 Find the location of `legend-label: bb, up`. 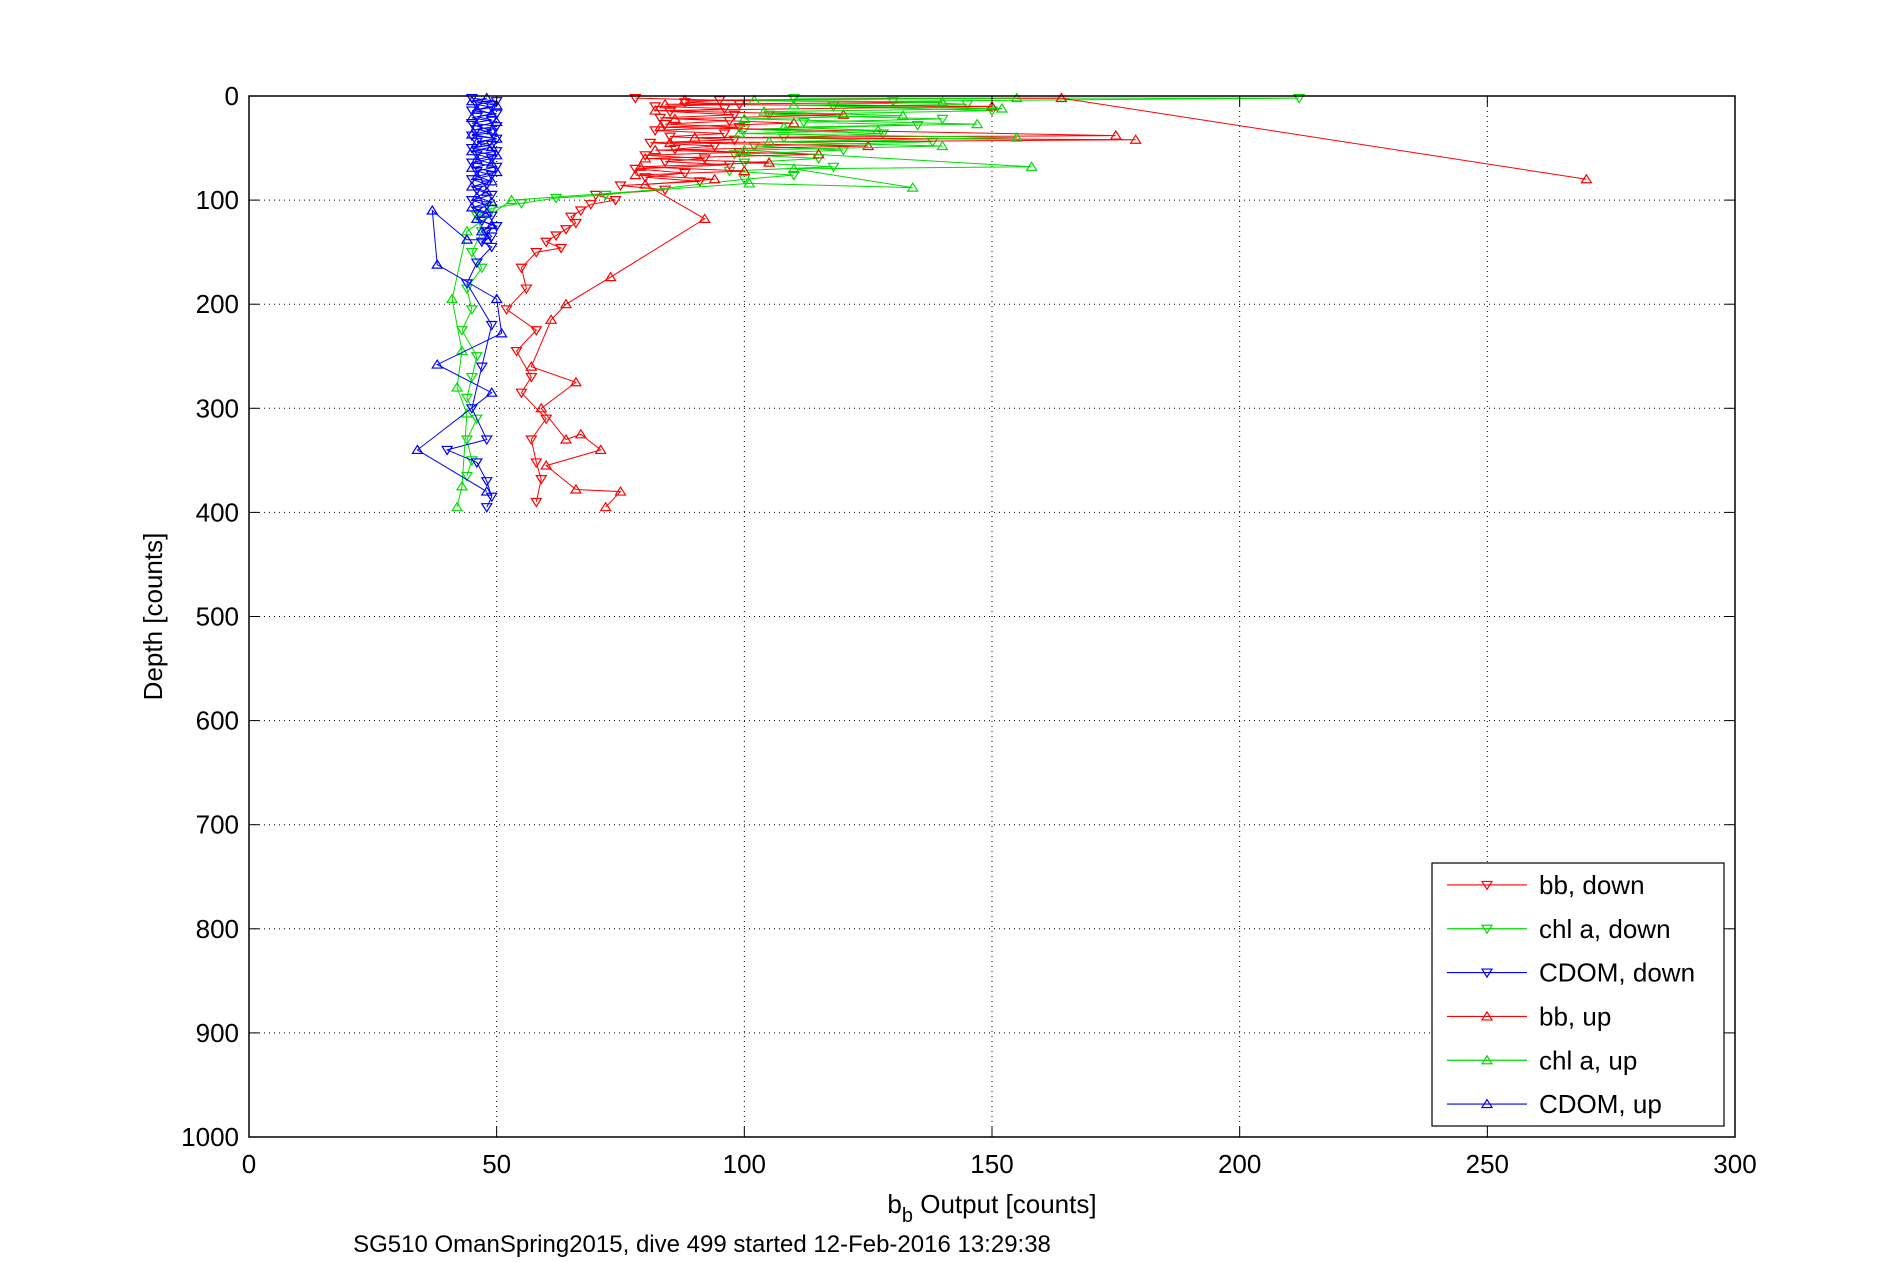

legend-label: bb, up is located at coordinates (1575, 1016).